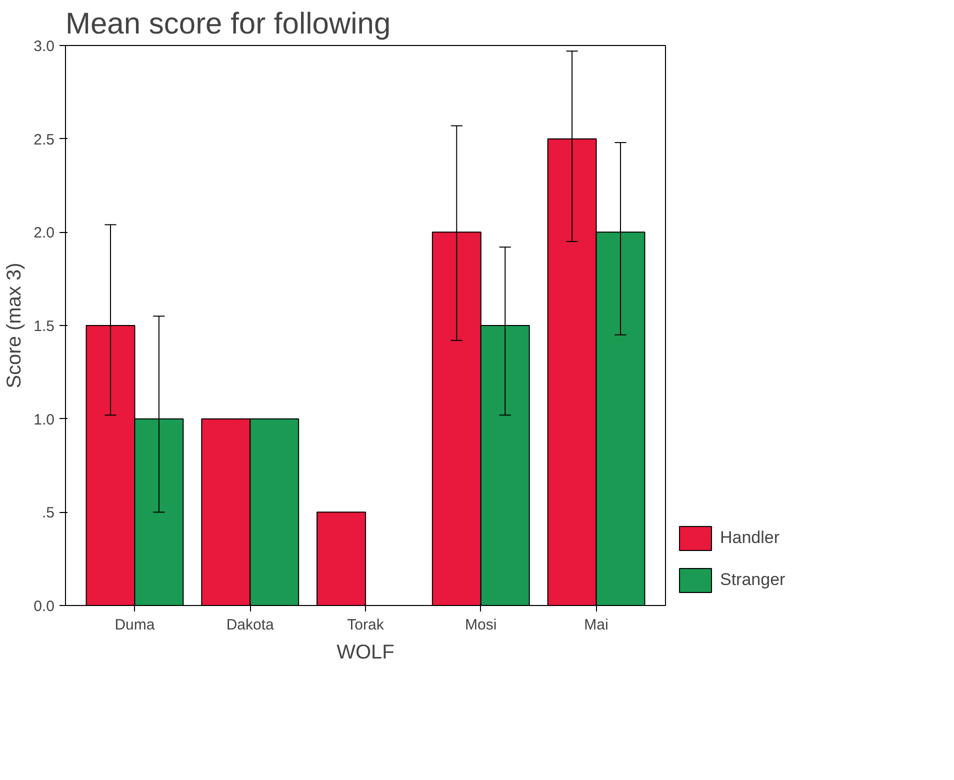 The width and height of the screenshot is (954, 780). Describe the element at coordinates (753, 580) in the screenshot. I see `legend-label: Stranger` at that location.